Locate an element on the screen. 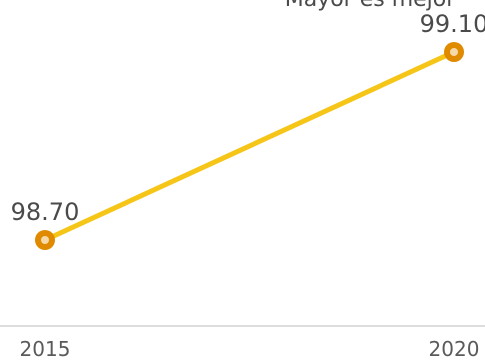  data-point-2015 is located at coordinates (45, 240).